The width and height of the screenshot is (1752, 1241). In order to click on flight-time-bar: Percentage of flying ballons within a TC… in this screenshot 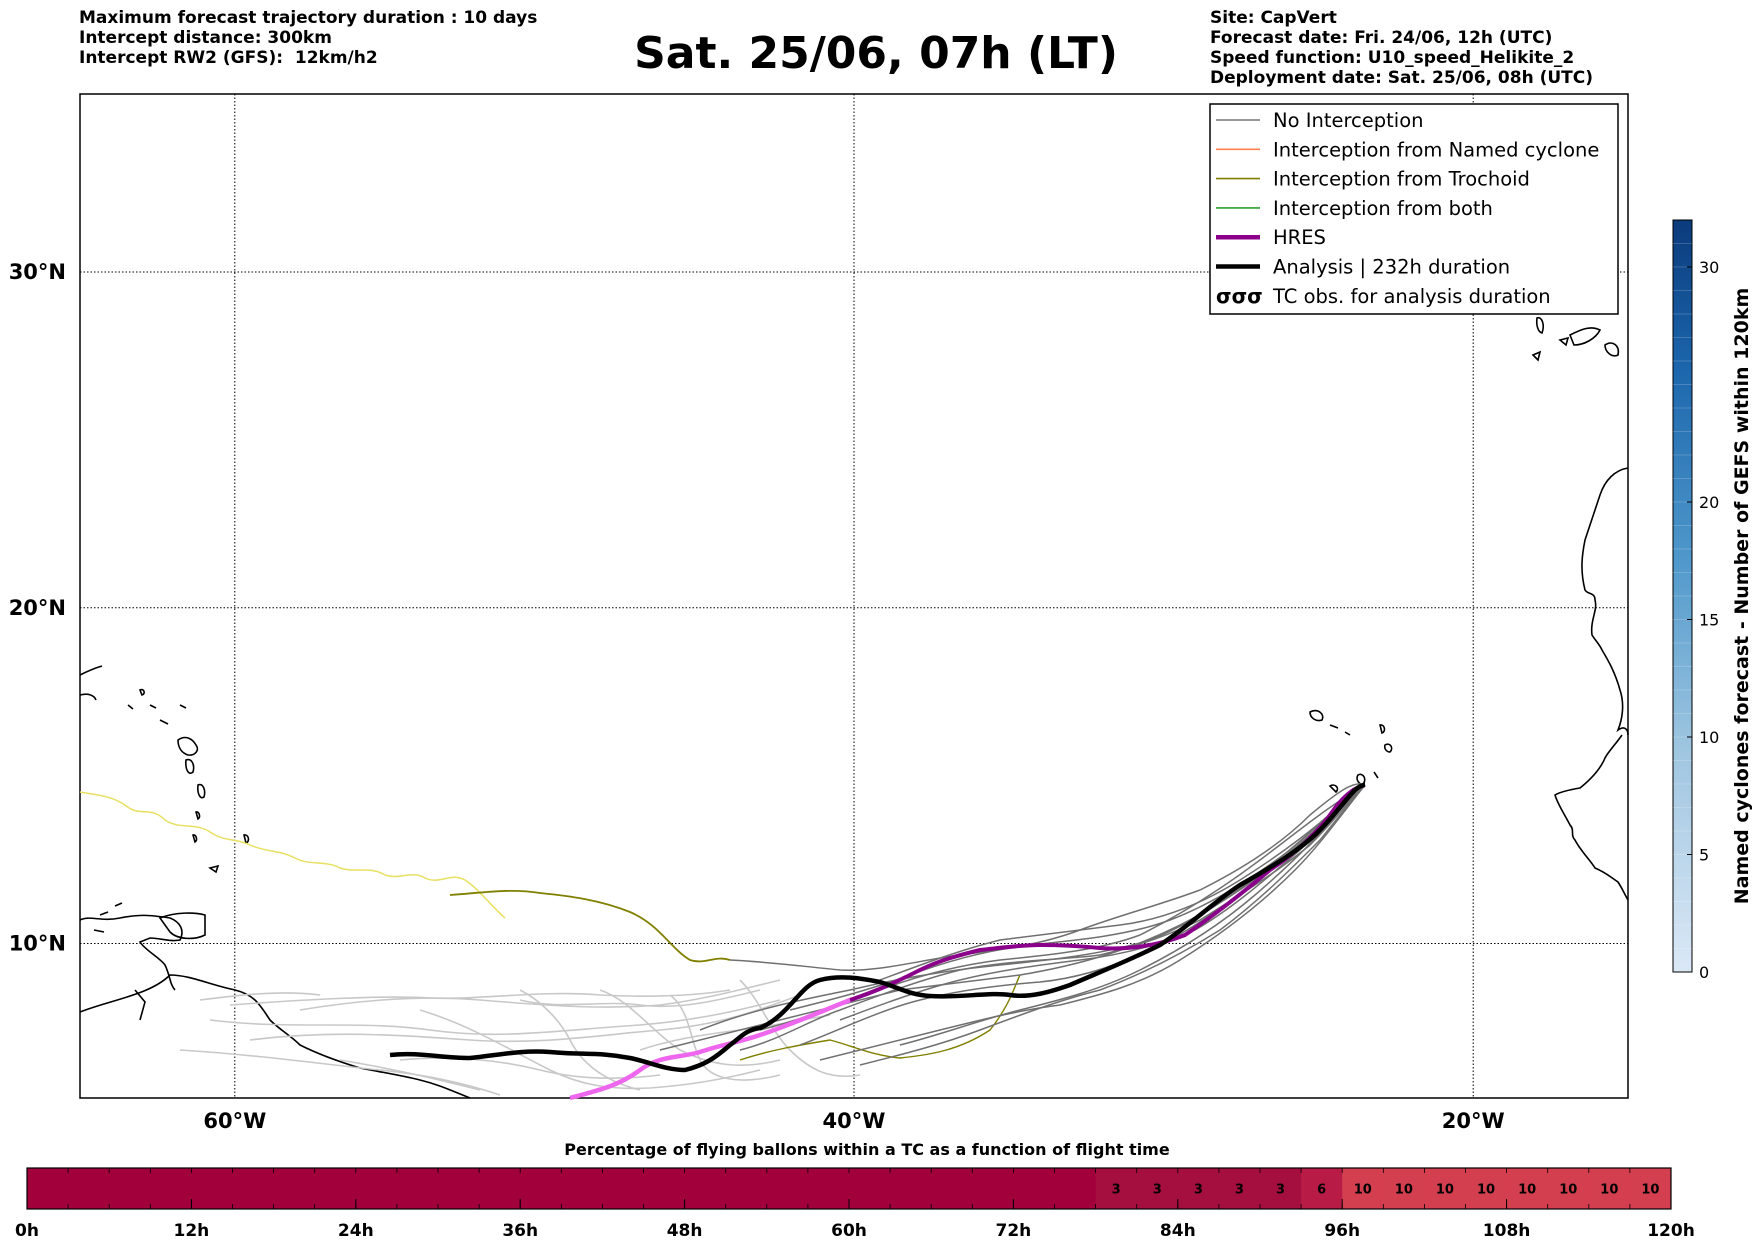, I will do `click(855, 1190)`.